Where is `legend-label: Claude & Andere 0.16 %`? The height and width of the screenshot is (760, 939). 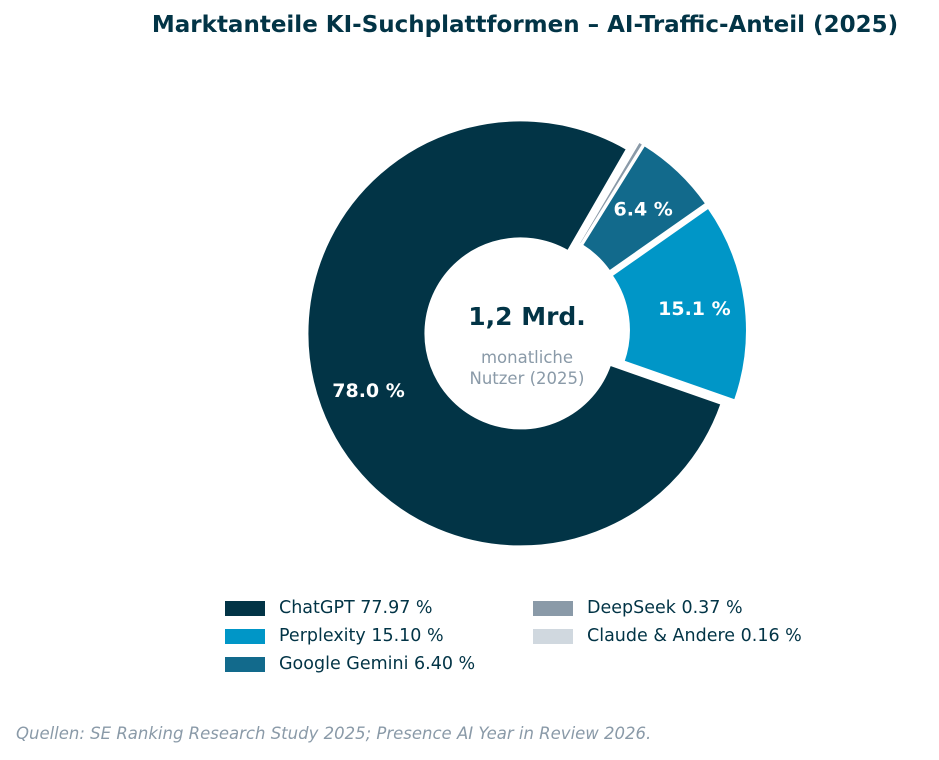
legend-label: Claude & Andere 0.16 % is located at coordinates (694, 636).